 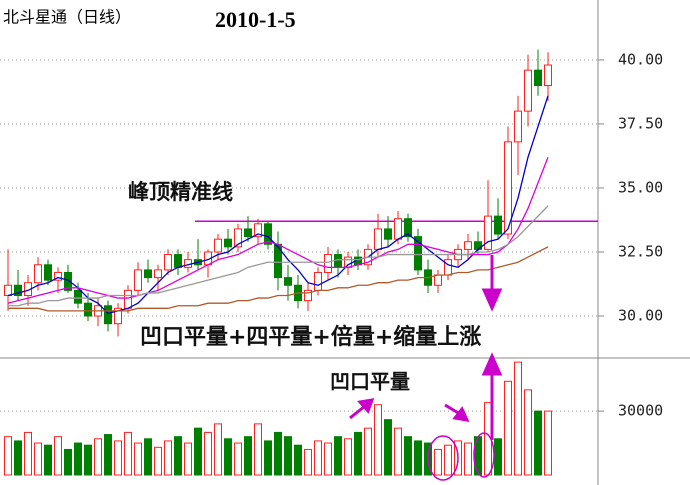 What do you see at coordinates (278, 279) in the screenshot?
I see `moving-average` at bounding box center [278, 279].